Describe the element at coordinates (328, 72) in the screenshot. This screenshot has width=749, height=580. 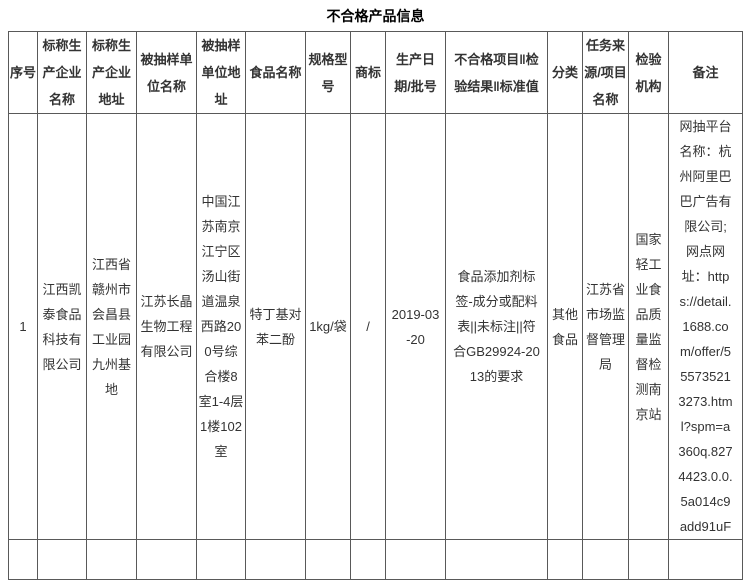
I see `col-header-spec-model: 规格型号` at that location.